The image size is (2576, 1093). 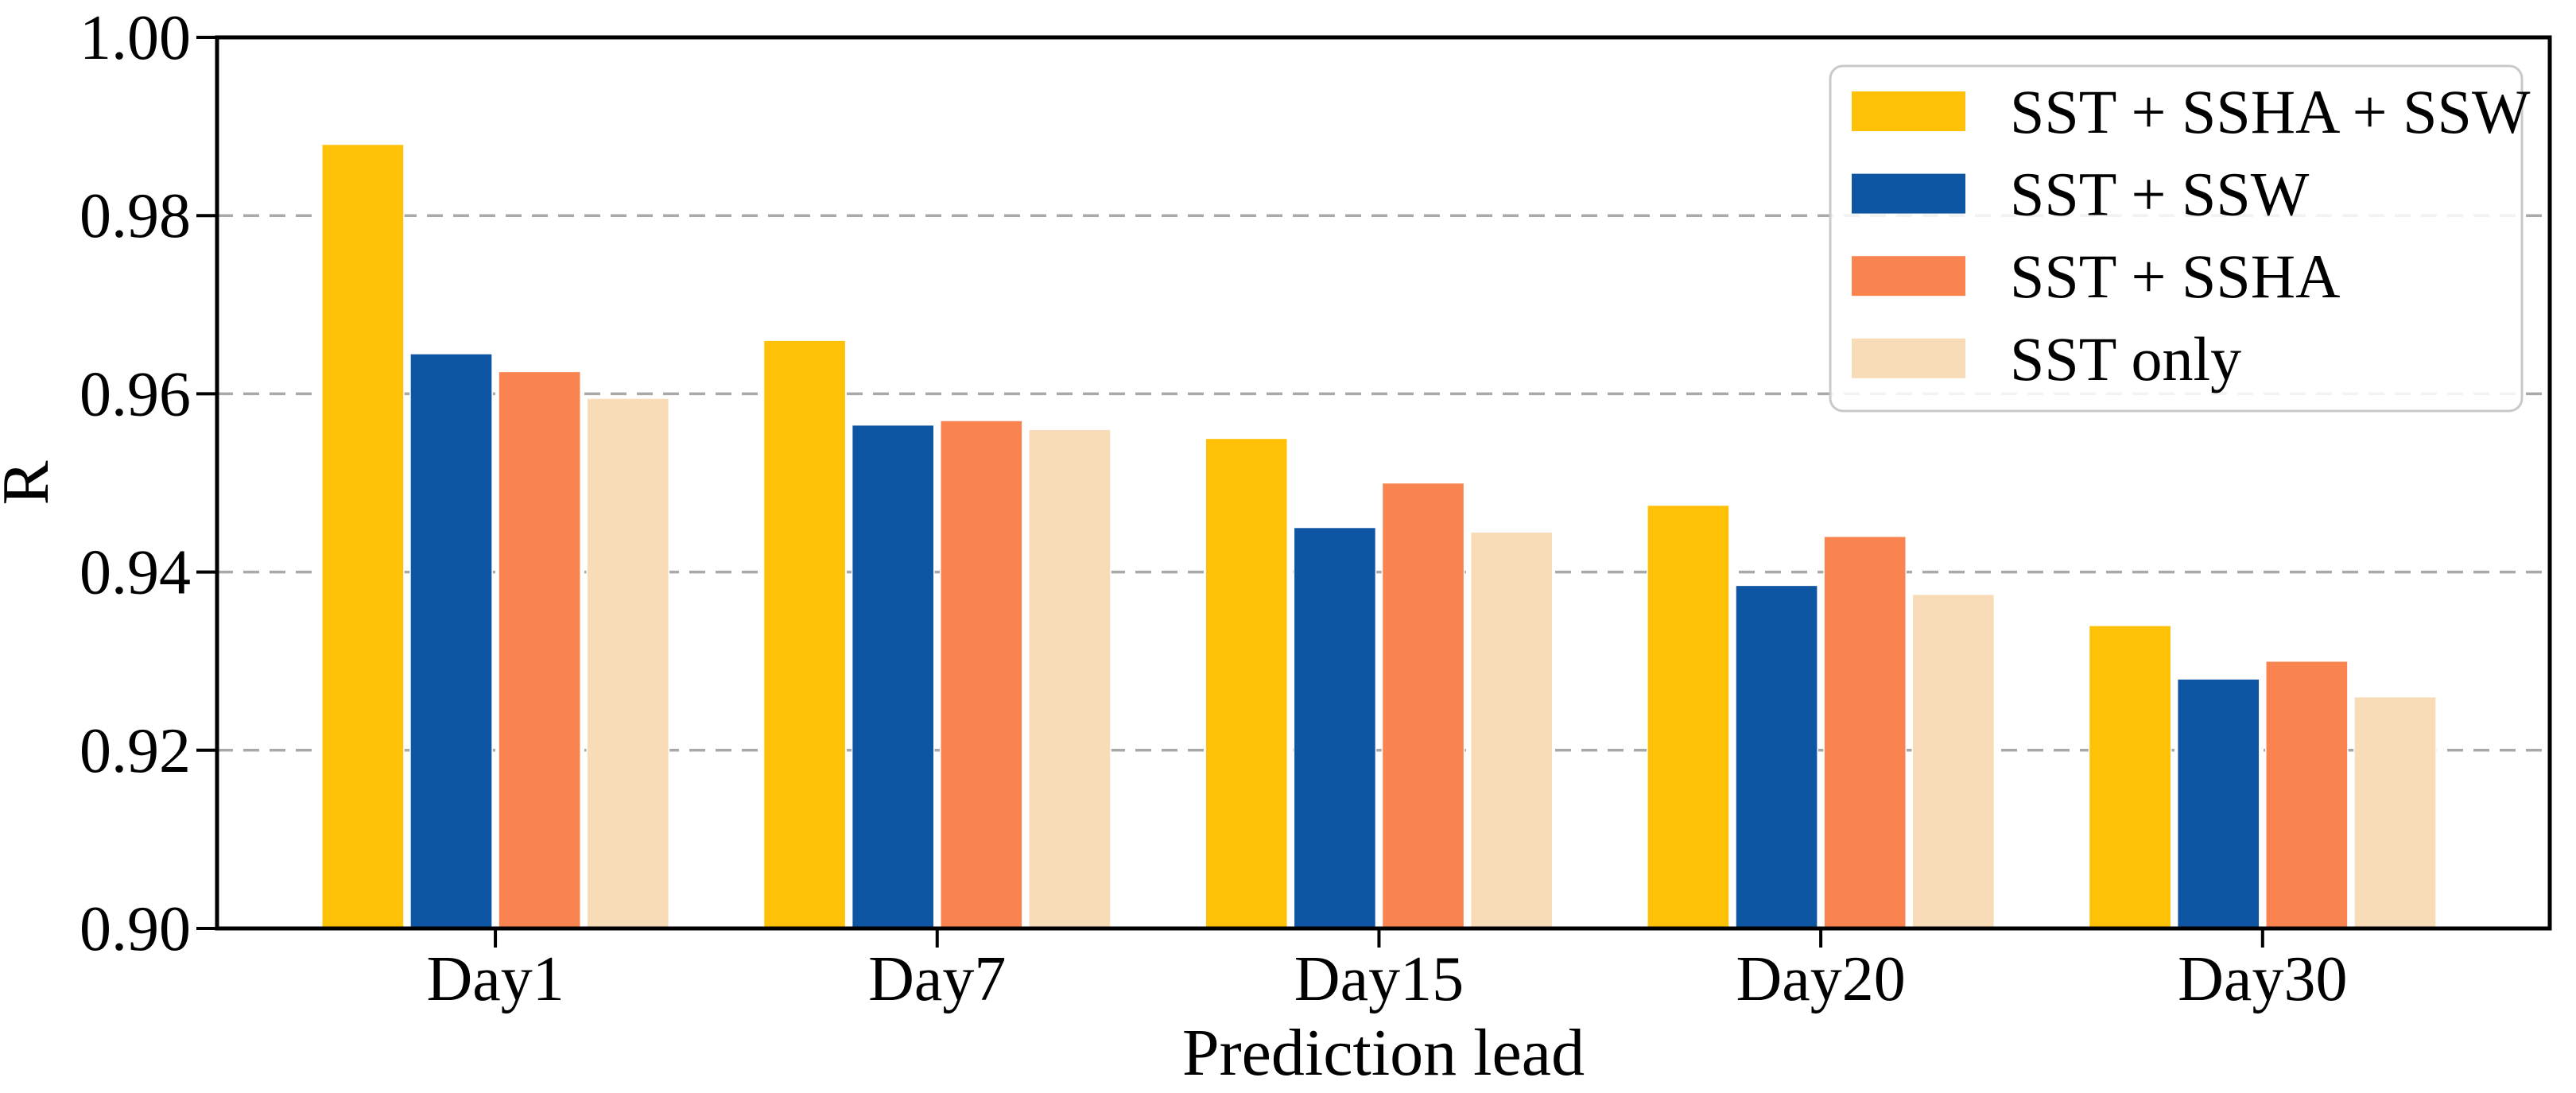 What do you see at coordinates (136, 929) in the screenshot?
I see `y-tick-label: 0.90` at bounding box center [136, 929].